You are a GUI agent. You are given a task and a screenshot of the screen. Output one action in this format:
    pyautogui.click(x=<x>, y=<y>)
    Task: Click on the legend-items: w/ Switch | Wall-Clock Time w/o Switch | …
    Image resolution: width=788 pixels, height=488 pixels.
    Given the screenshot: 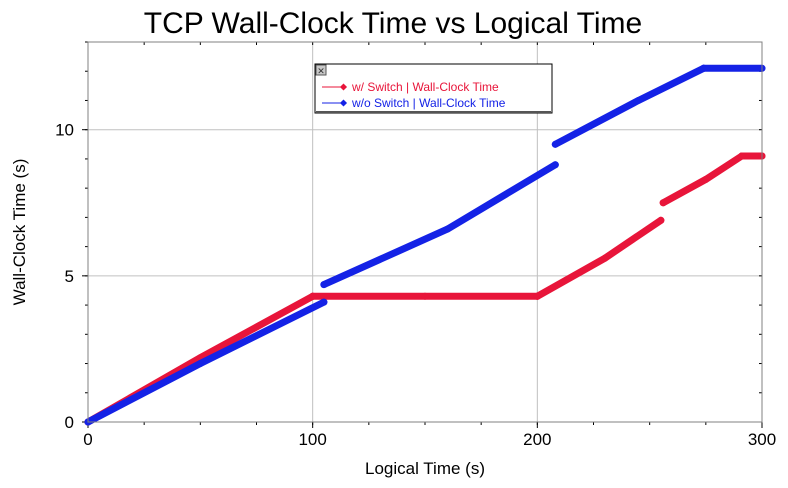 What is the action you would take?
    pyautogui.click(x=414, y=95)
    